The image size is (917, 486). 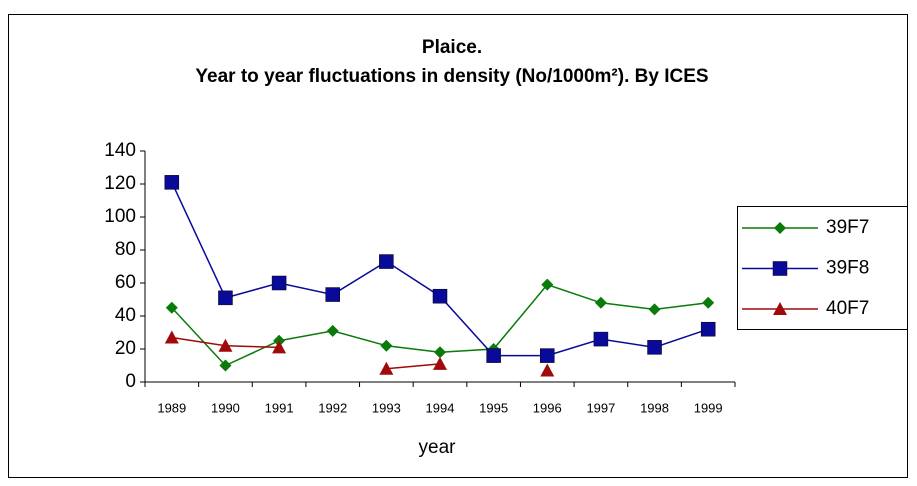 What do you see at coordinates (125, 282) in the screenshot?
I see `y-tick-label: 60` at bounding box center [125, 282].